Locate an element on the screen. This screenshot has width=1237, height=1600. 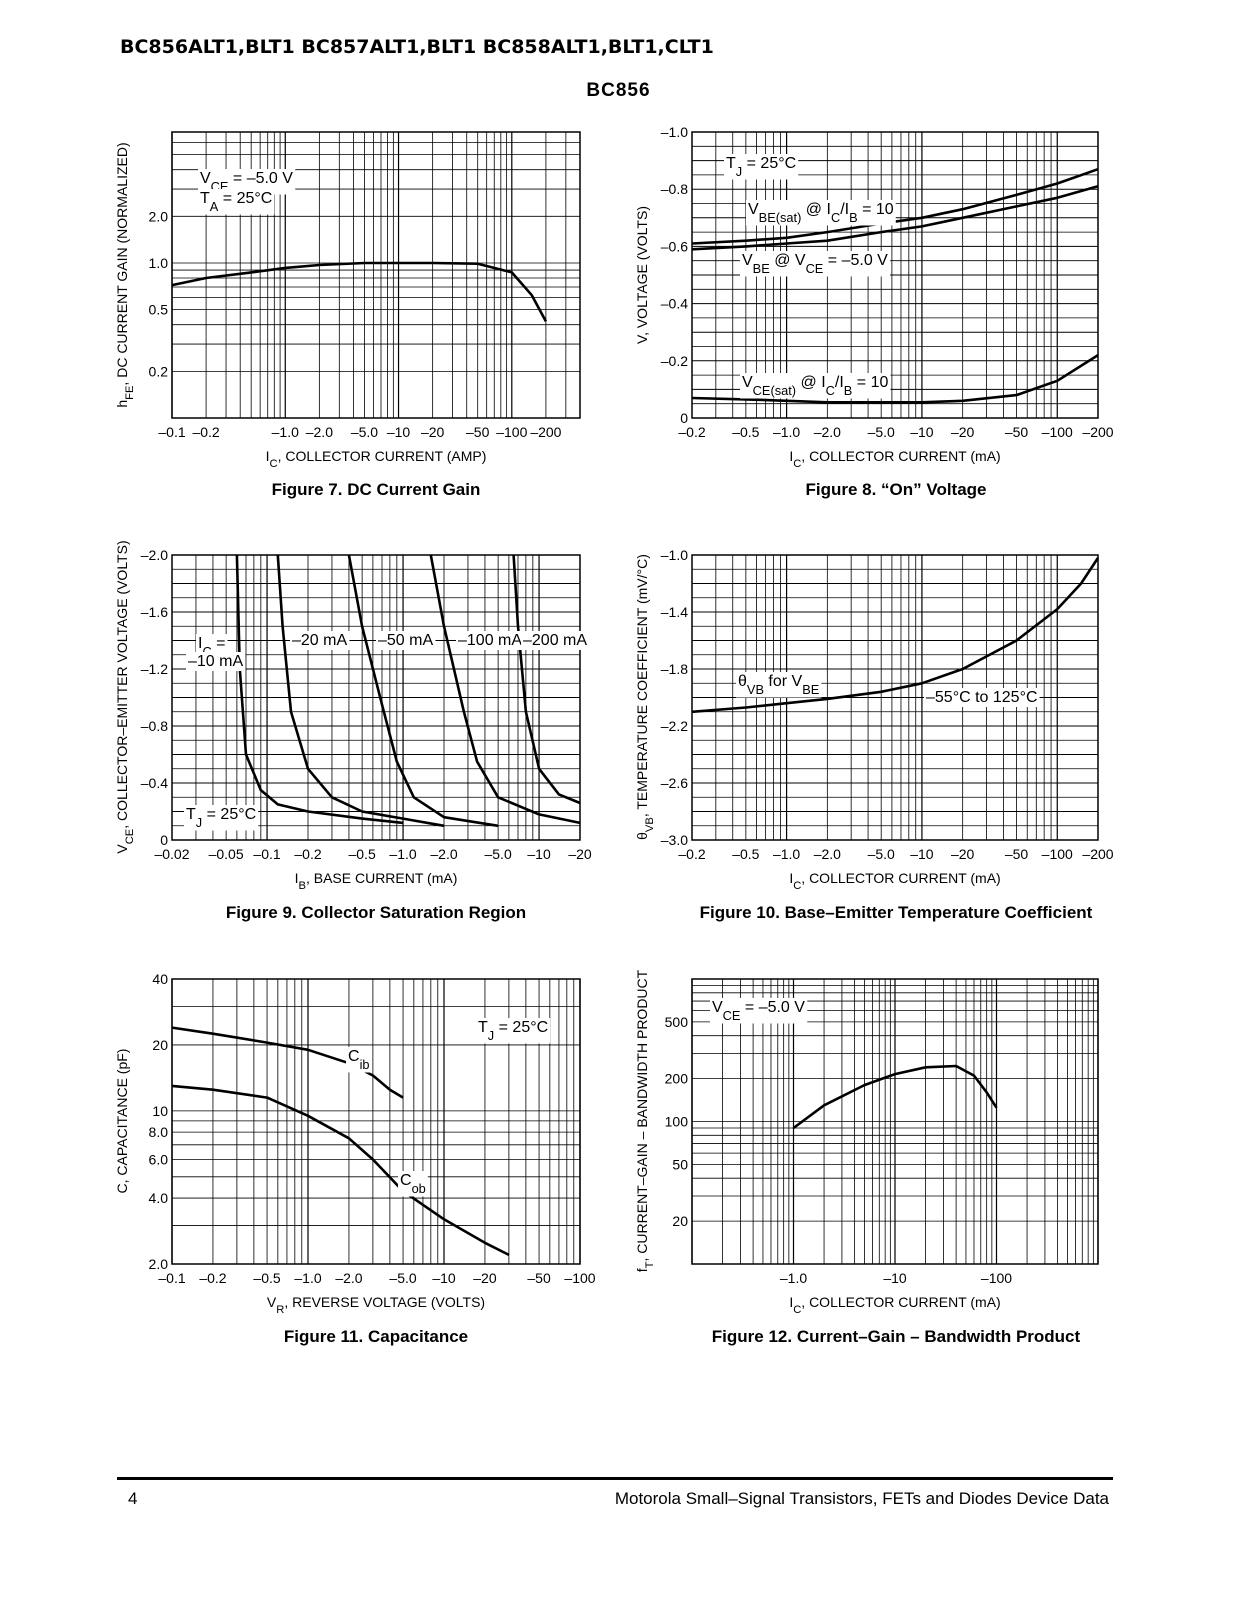
y-axis-label: V, VOLTAGE (VOLTS) is located at coordinates (642, 275).